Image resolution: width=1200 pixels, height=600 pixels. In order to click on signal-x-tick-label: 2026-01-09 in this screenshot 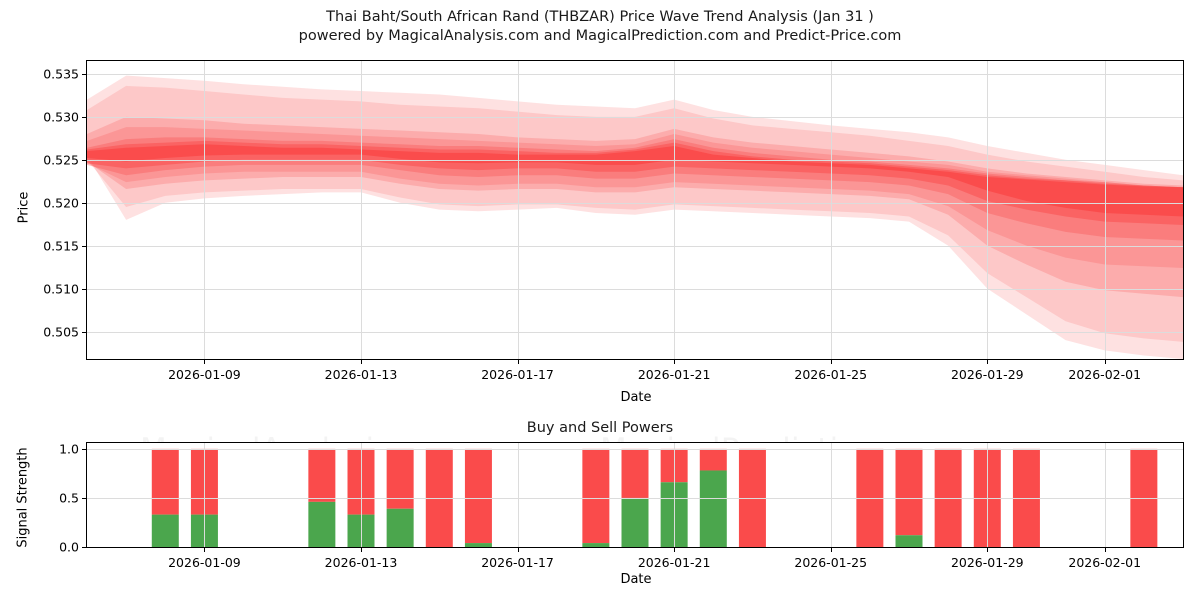, I will do `click(204, 562)`.